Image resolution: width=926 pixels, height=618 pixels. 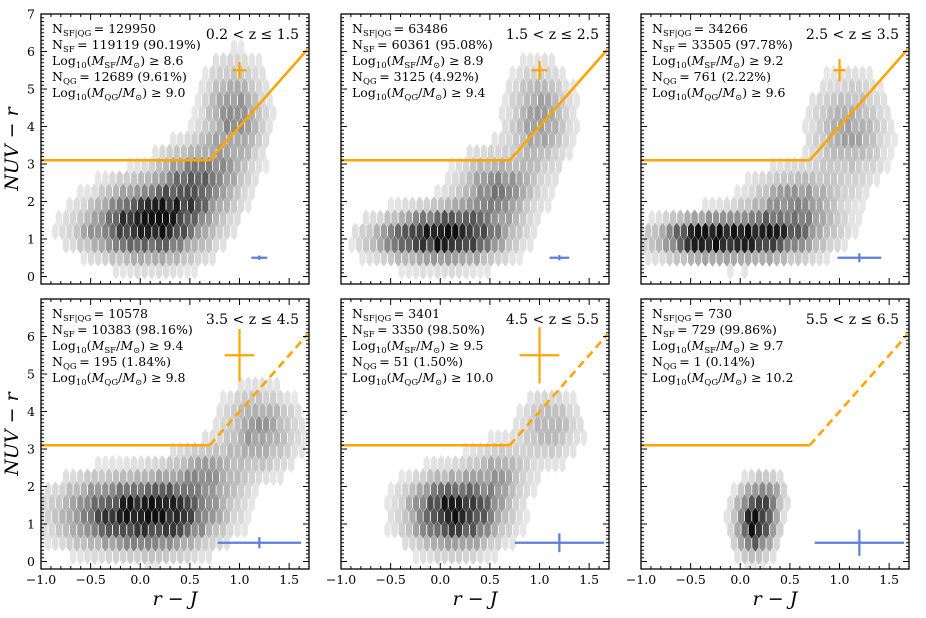 I want to click on annotation-line: NSF = 729 (99.86%), so click(x=714, y=331).